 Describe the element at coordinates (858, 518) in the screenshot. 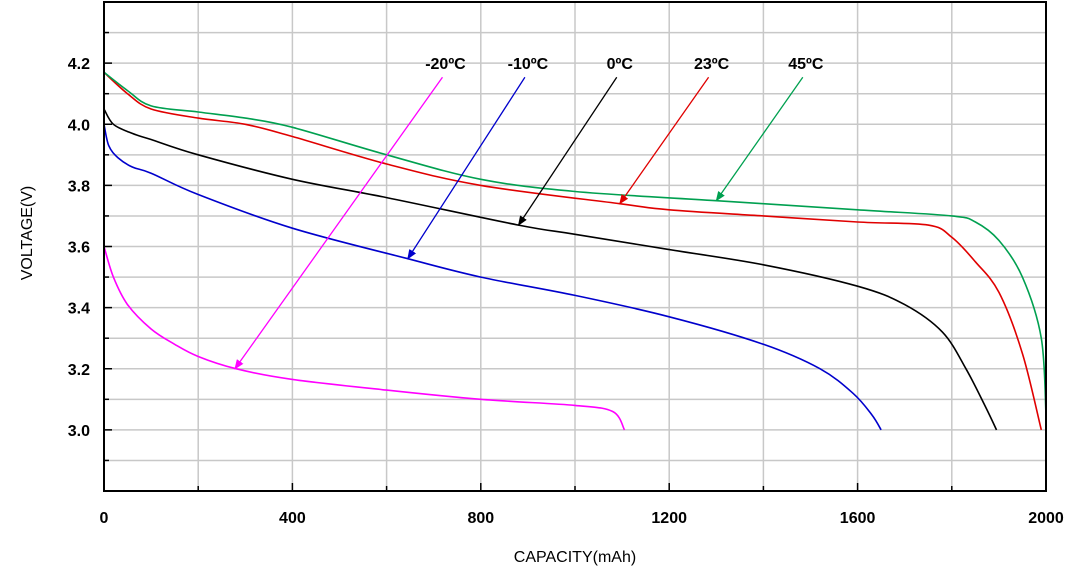

I see `x-tick-label: 1600` at that location.